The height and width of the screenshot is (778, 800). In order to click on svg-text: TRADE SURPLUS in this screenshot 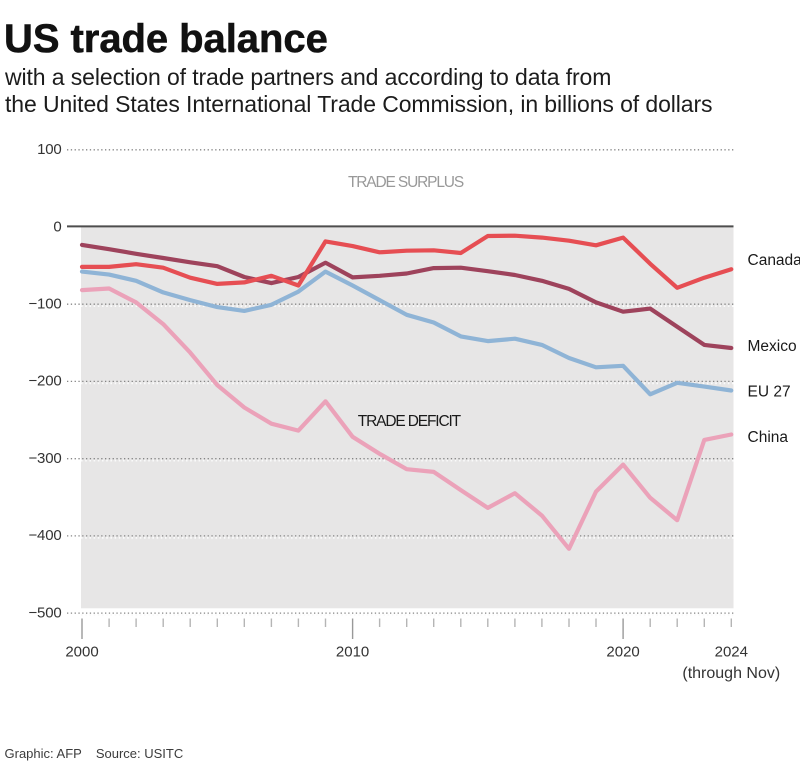, I will do `click(406, 182)`.